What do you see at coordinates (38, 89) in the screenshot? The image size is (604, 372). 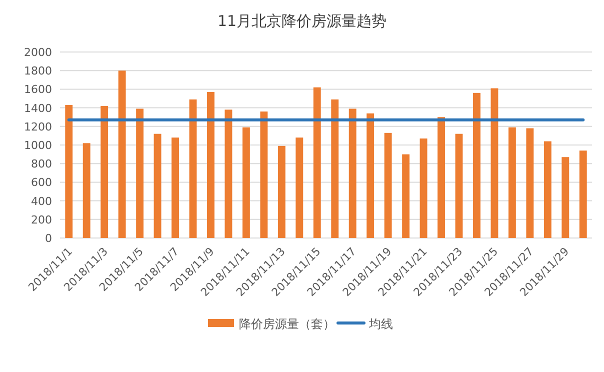 I see `y-tick-label: 1600` at bounding box center [38, 89].